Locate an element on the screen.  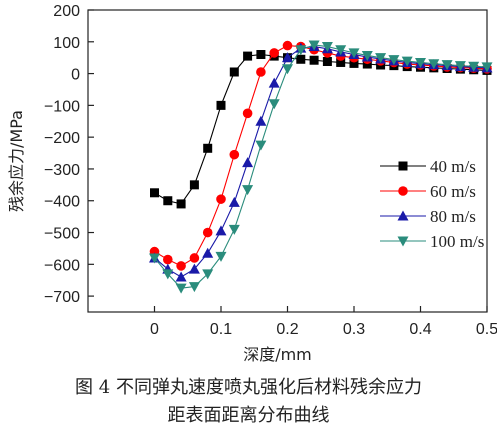
y-tick-label: −300 is located at coordinates (62, 170).